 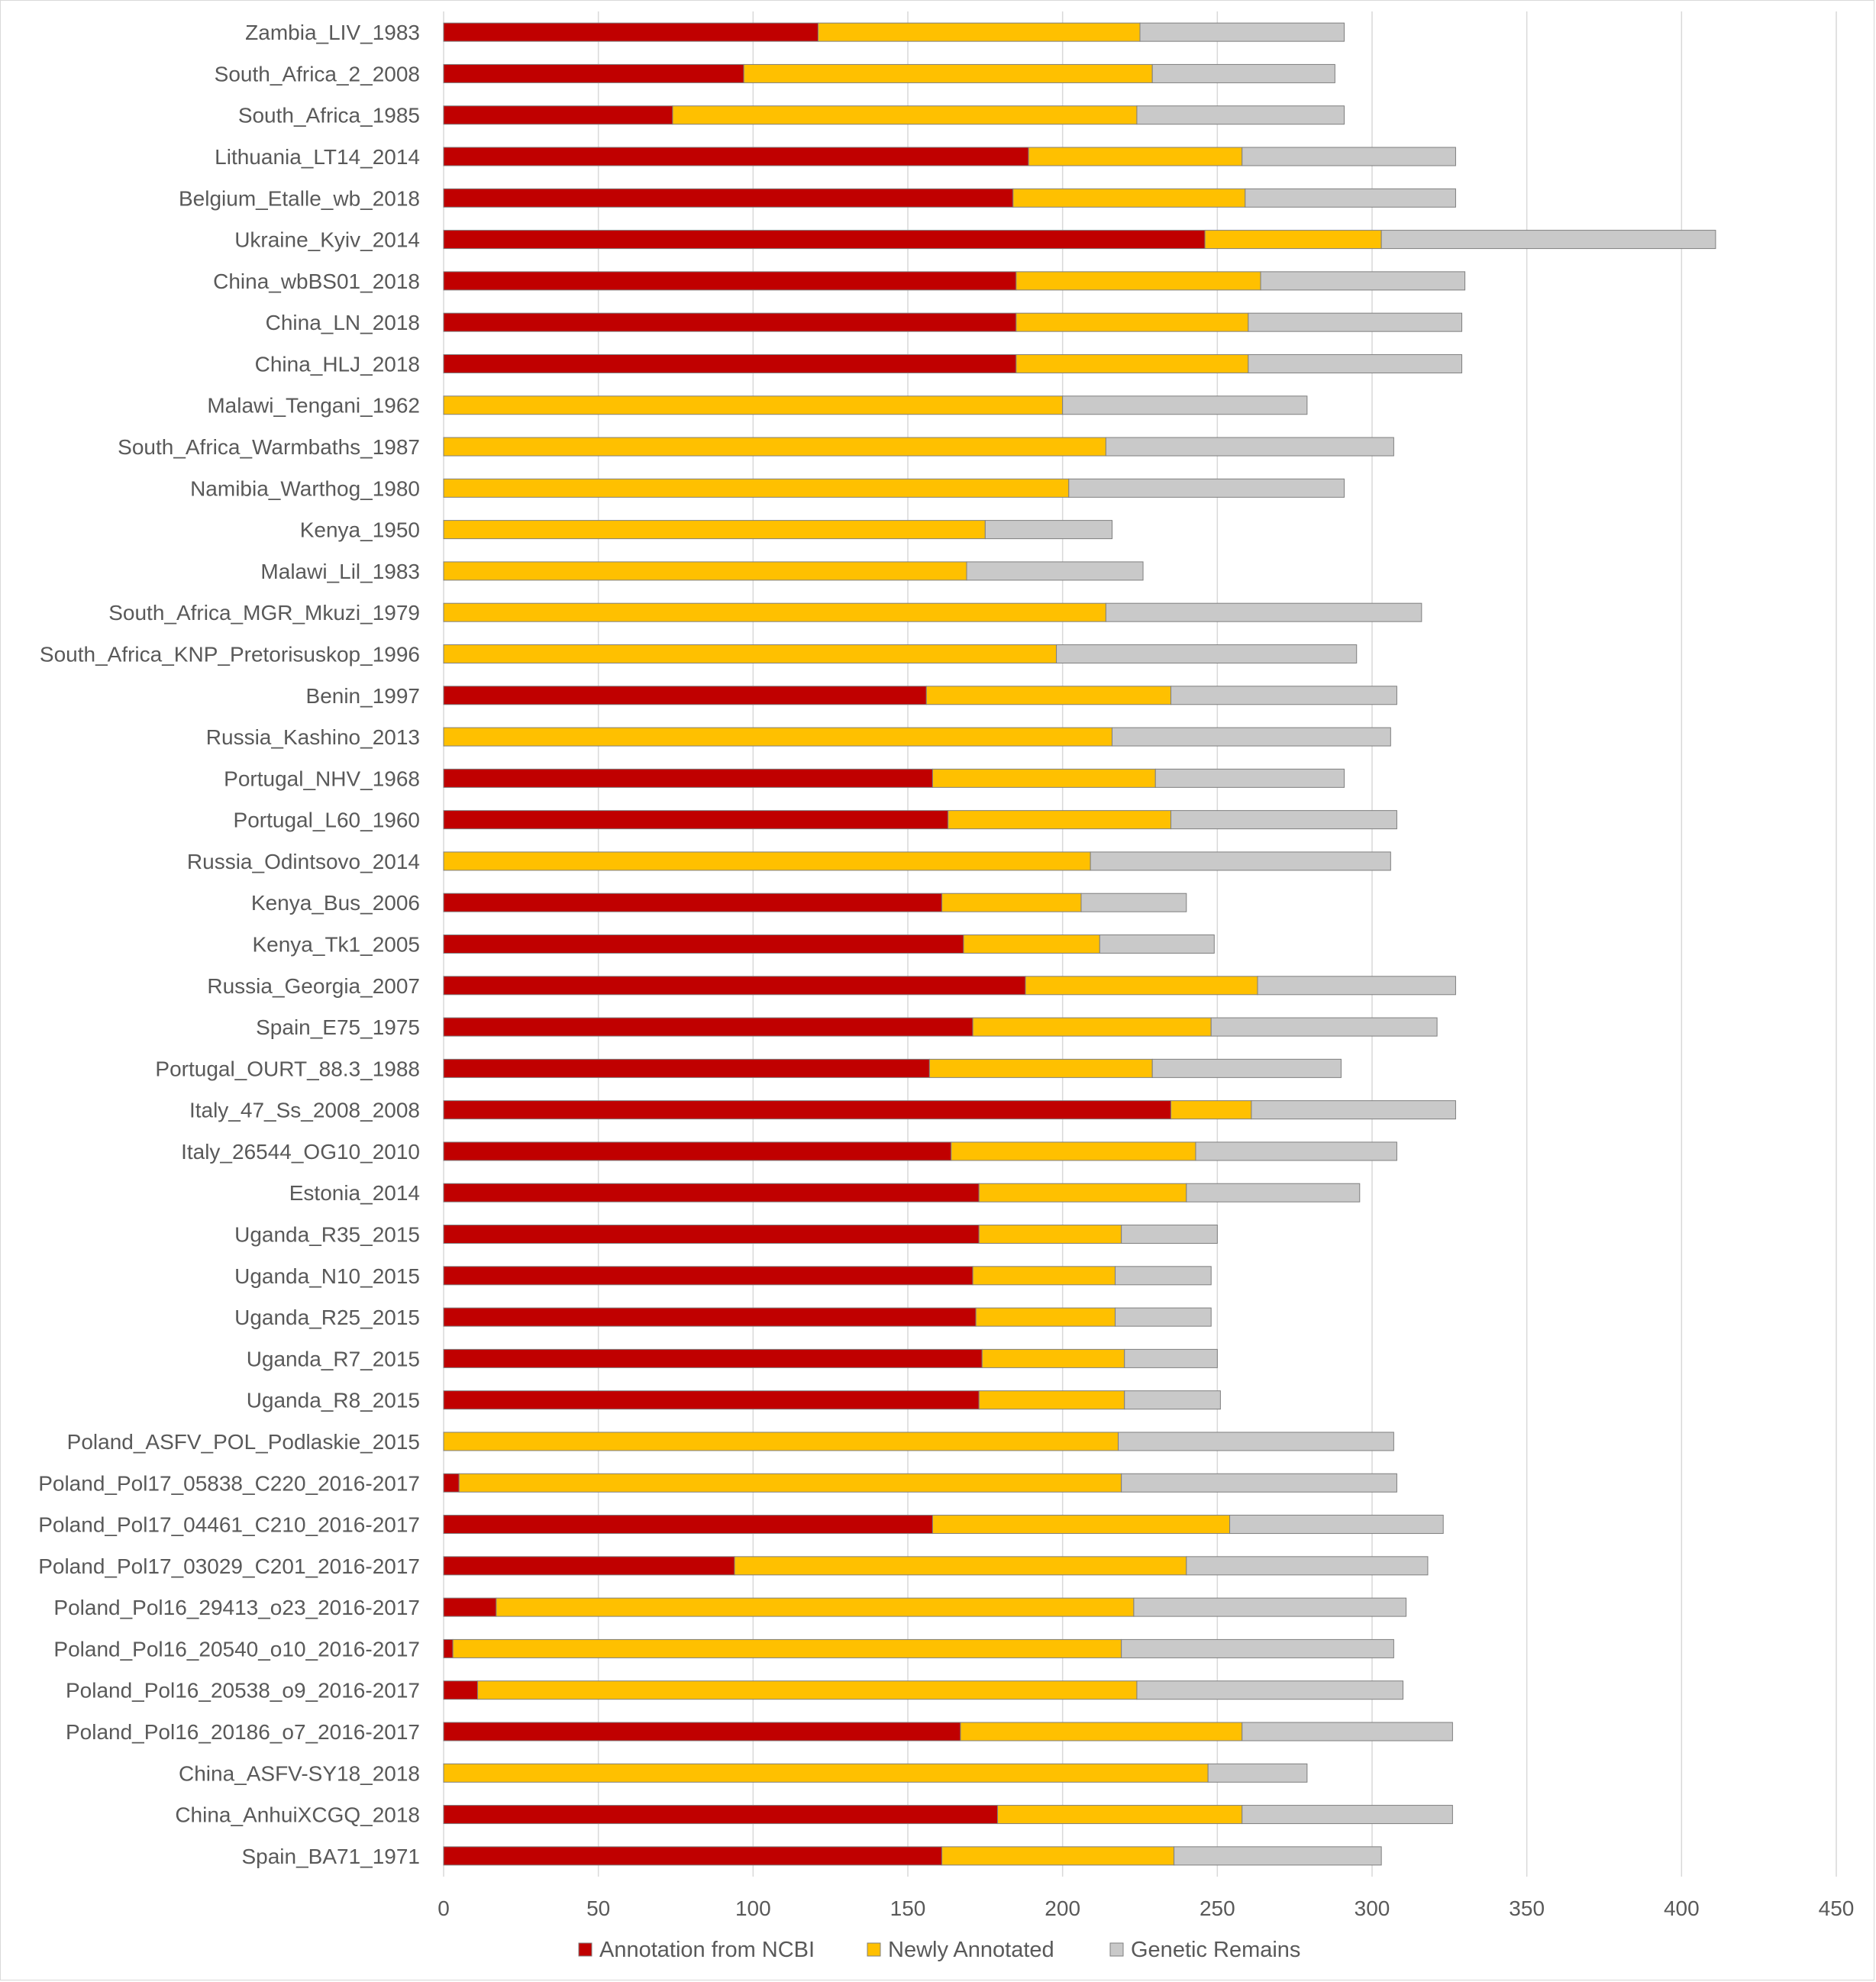 I want to click on category-label: South_Africa_2_2008, so click(x=317, y=74).